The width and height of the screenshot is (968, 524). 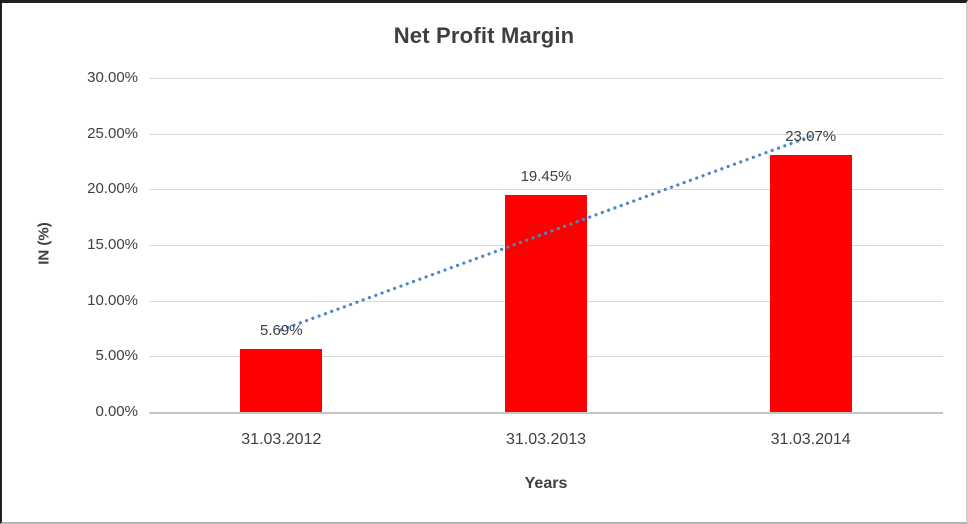 I want to click on y-tick-label: 30.00%, so click(x=112, y=77).